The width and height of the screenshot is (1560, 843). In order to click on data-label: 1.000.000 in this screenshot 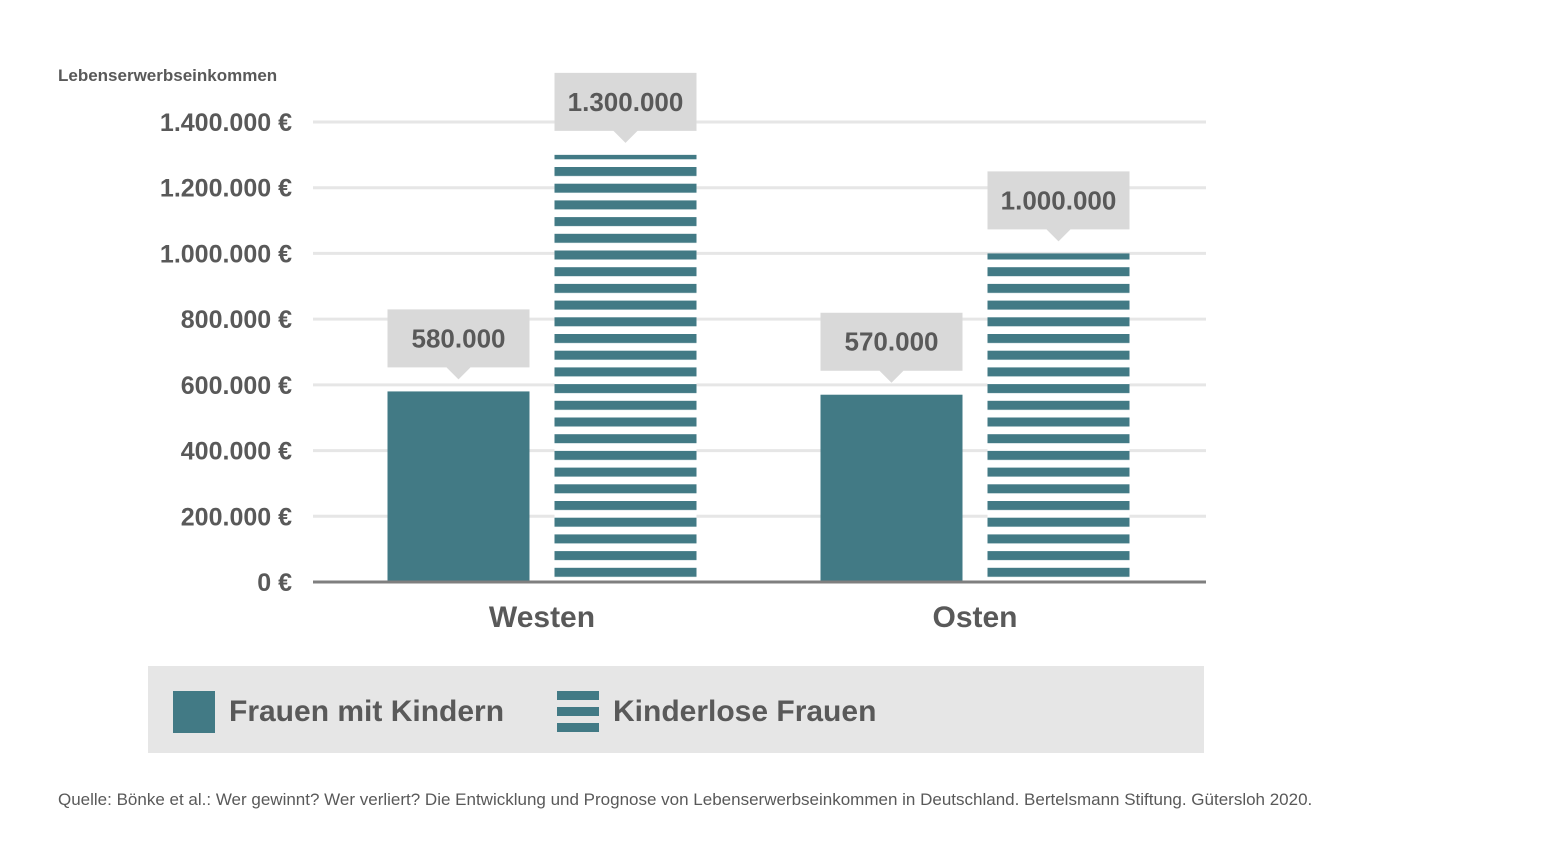, I will do `click(1059, 200)`.